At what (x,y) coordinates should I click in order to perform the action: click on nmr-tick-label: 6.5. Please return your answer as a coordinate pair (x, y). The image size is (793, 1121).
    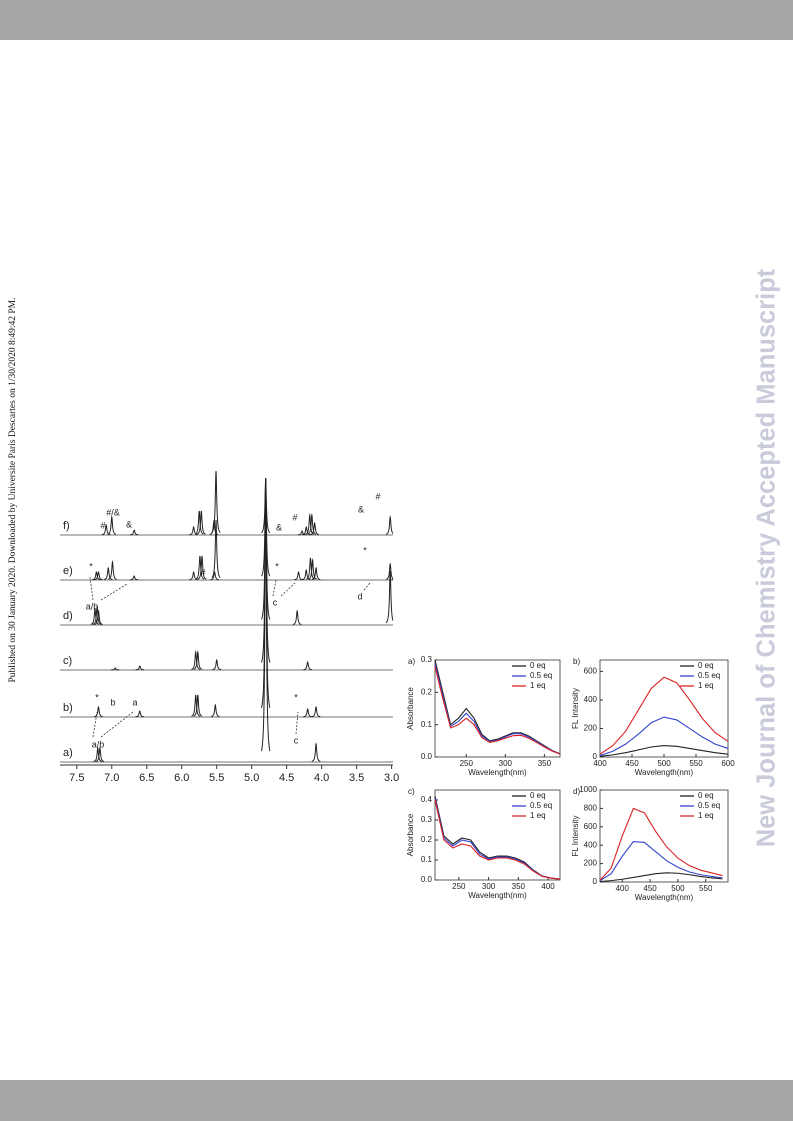
    Looking at the image, I should click on (146, 778).